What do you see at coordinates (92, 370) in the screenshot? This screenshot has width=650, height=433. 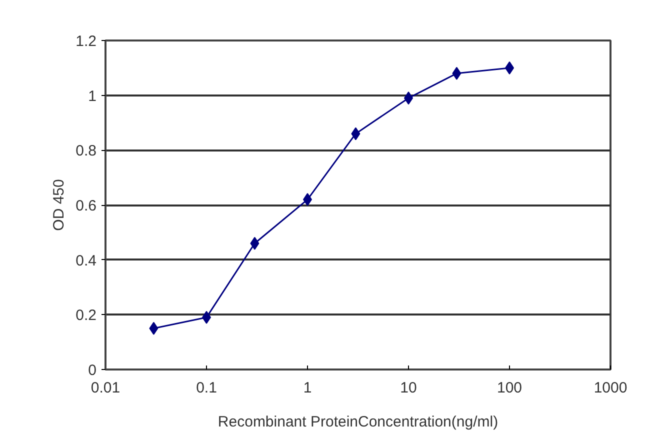 I see `y-tick-label: 0` at bounding box center [92, 370].